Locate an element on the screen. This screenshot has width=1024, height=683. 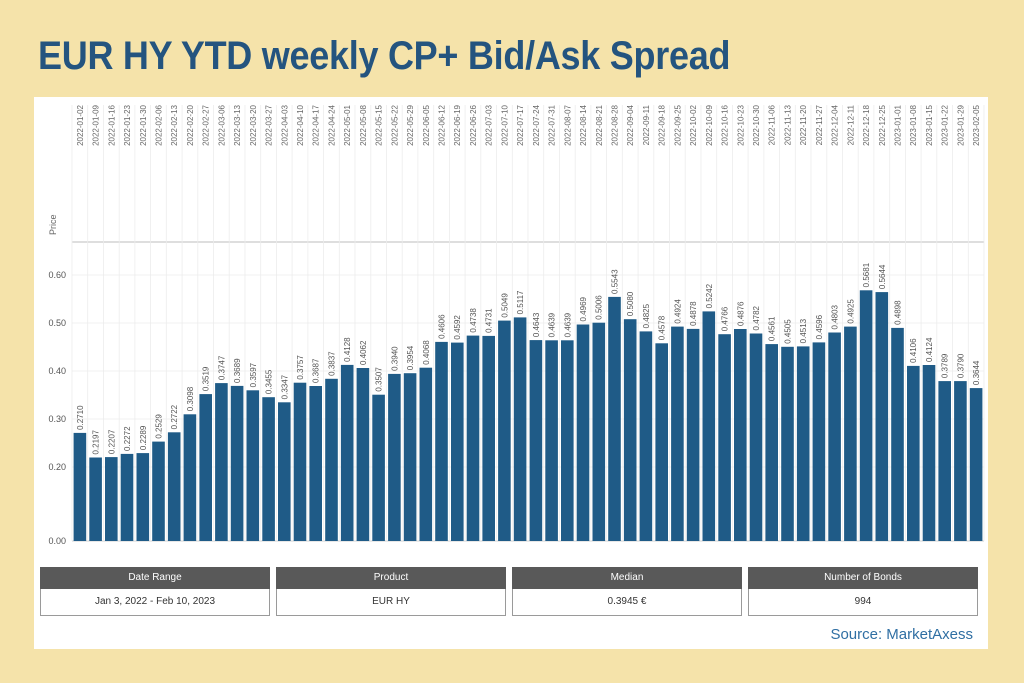
x-category-label: 2022-10-02 is located at coordinates (693, 124).